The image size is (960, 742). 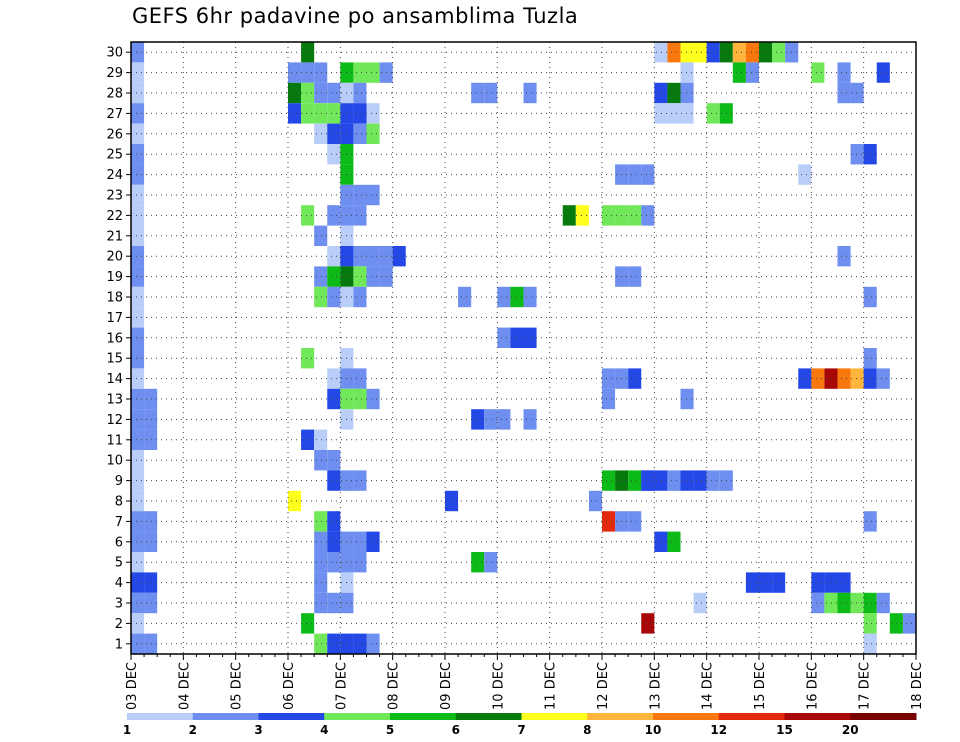 What do you see at coordinates (446, 686) in the screenshot?
I see `x-tick-label: 09 DEC` at bounding box center [446, 686].